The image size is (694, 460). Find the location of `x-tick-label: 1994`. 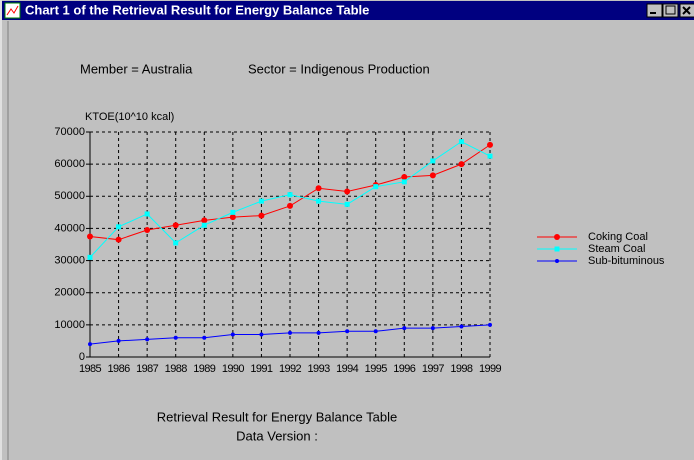

x-tick-label: 1994 is located at coordinates (347, 369).